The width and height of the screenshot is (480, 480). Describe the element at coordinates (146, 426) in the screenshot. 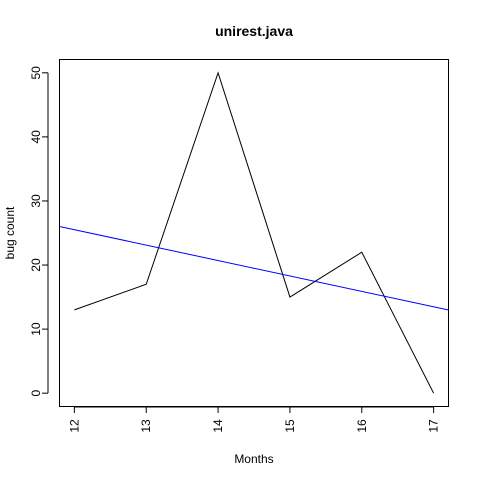

I see `x-tick-label: 13` at that location.